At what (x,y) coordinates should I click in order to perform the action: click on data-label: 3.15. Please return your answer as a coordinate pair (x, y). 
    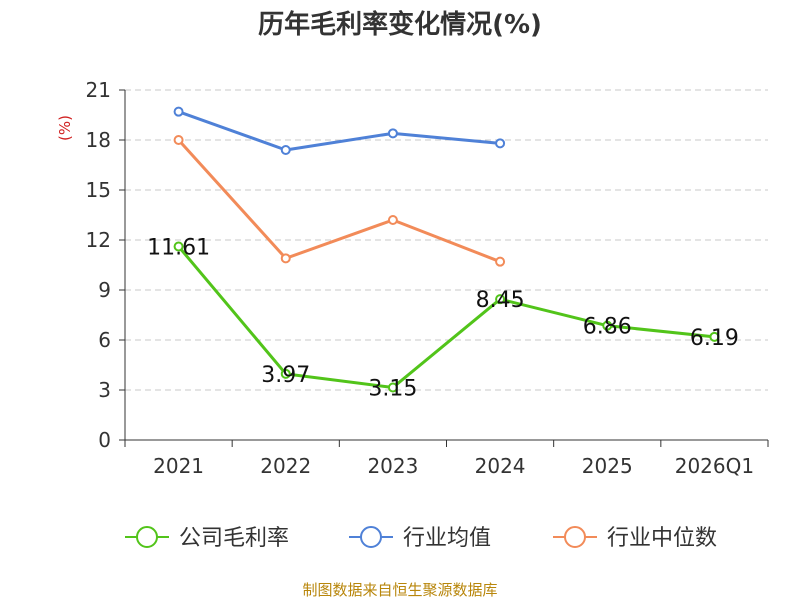
    Looking at the image, I should click on (392, 389).